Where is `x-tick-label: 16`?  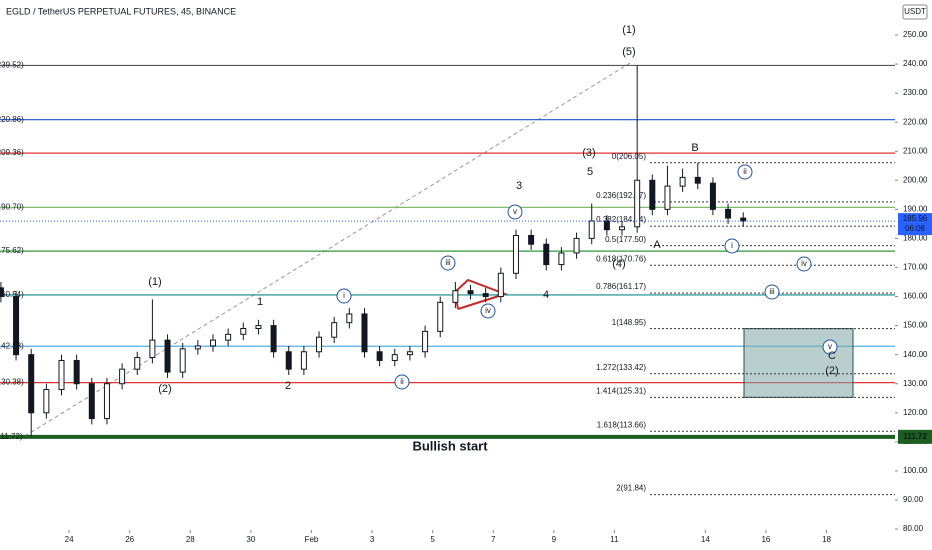 x-tick-label: 16 is located at coordinates (765, 539).